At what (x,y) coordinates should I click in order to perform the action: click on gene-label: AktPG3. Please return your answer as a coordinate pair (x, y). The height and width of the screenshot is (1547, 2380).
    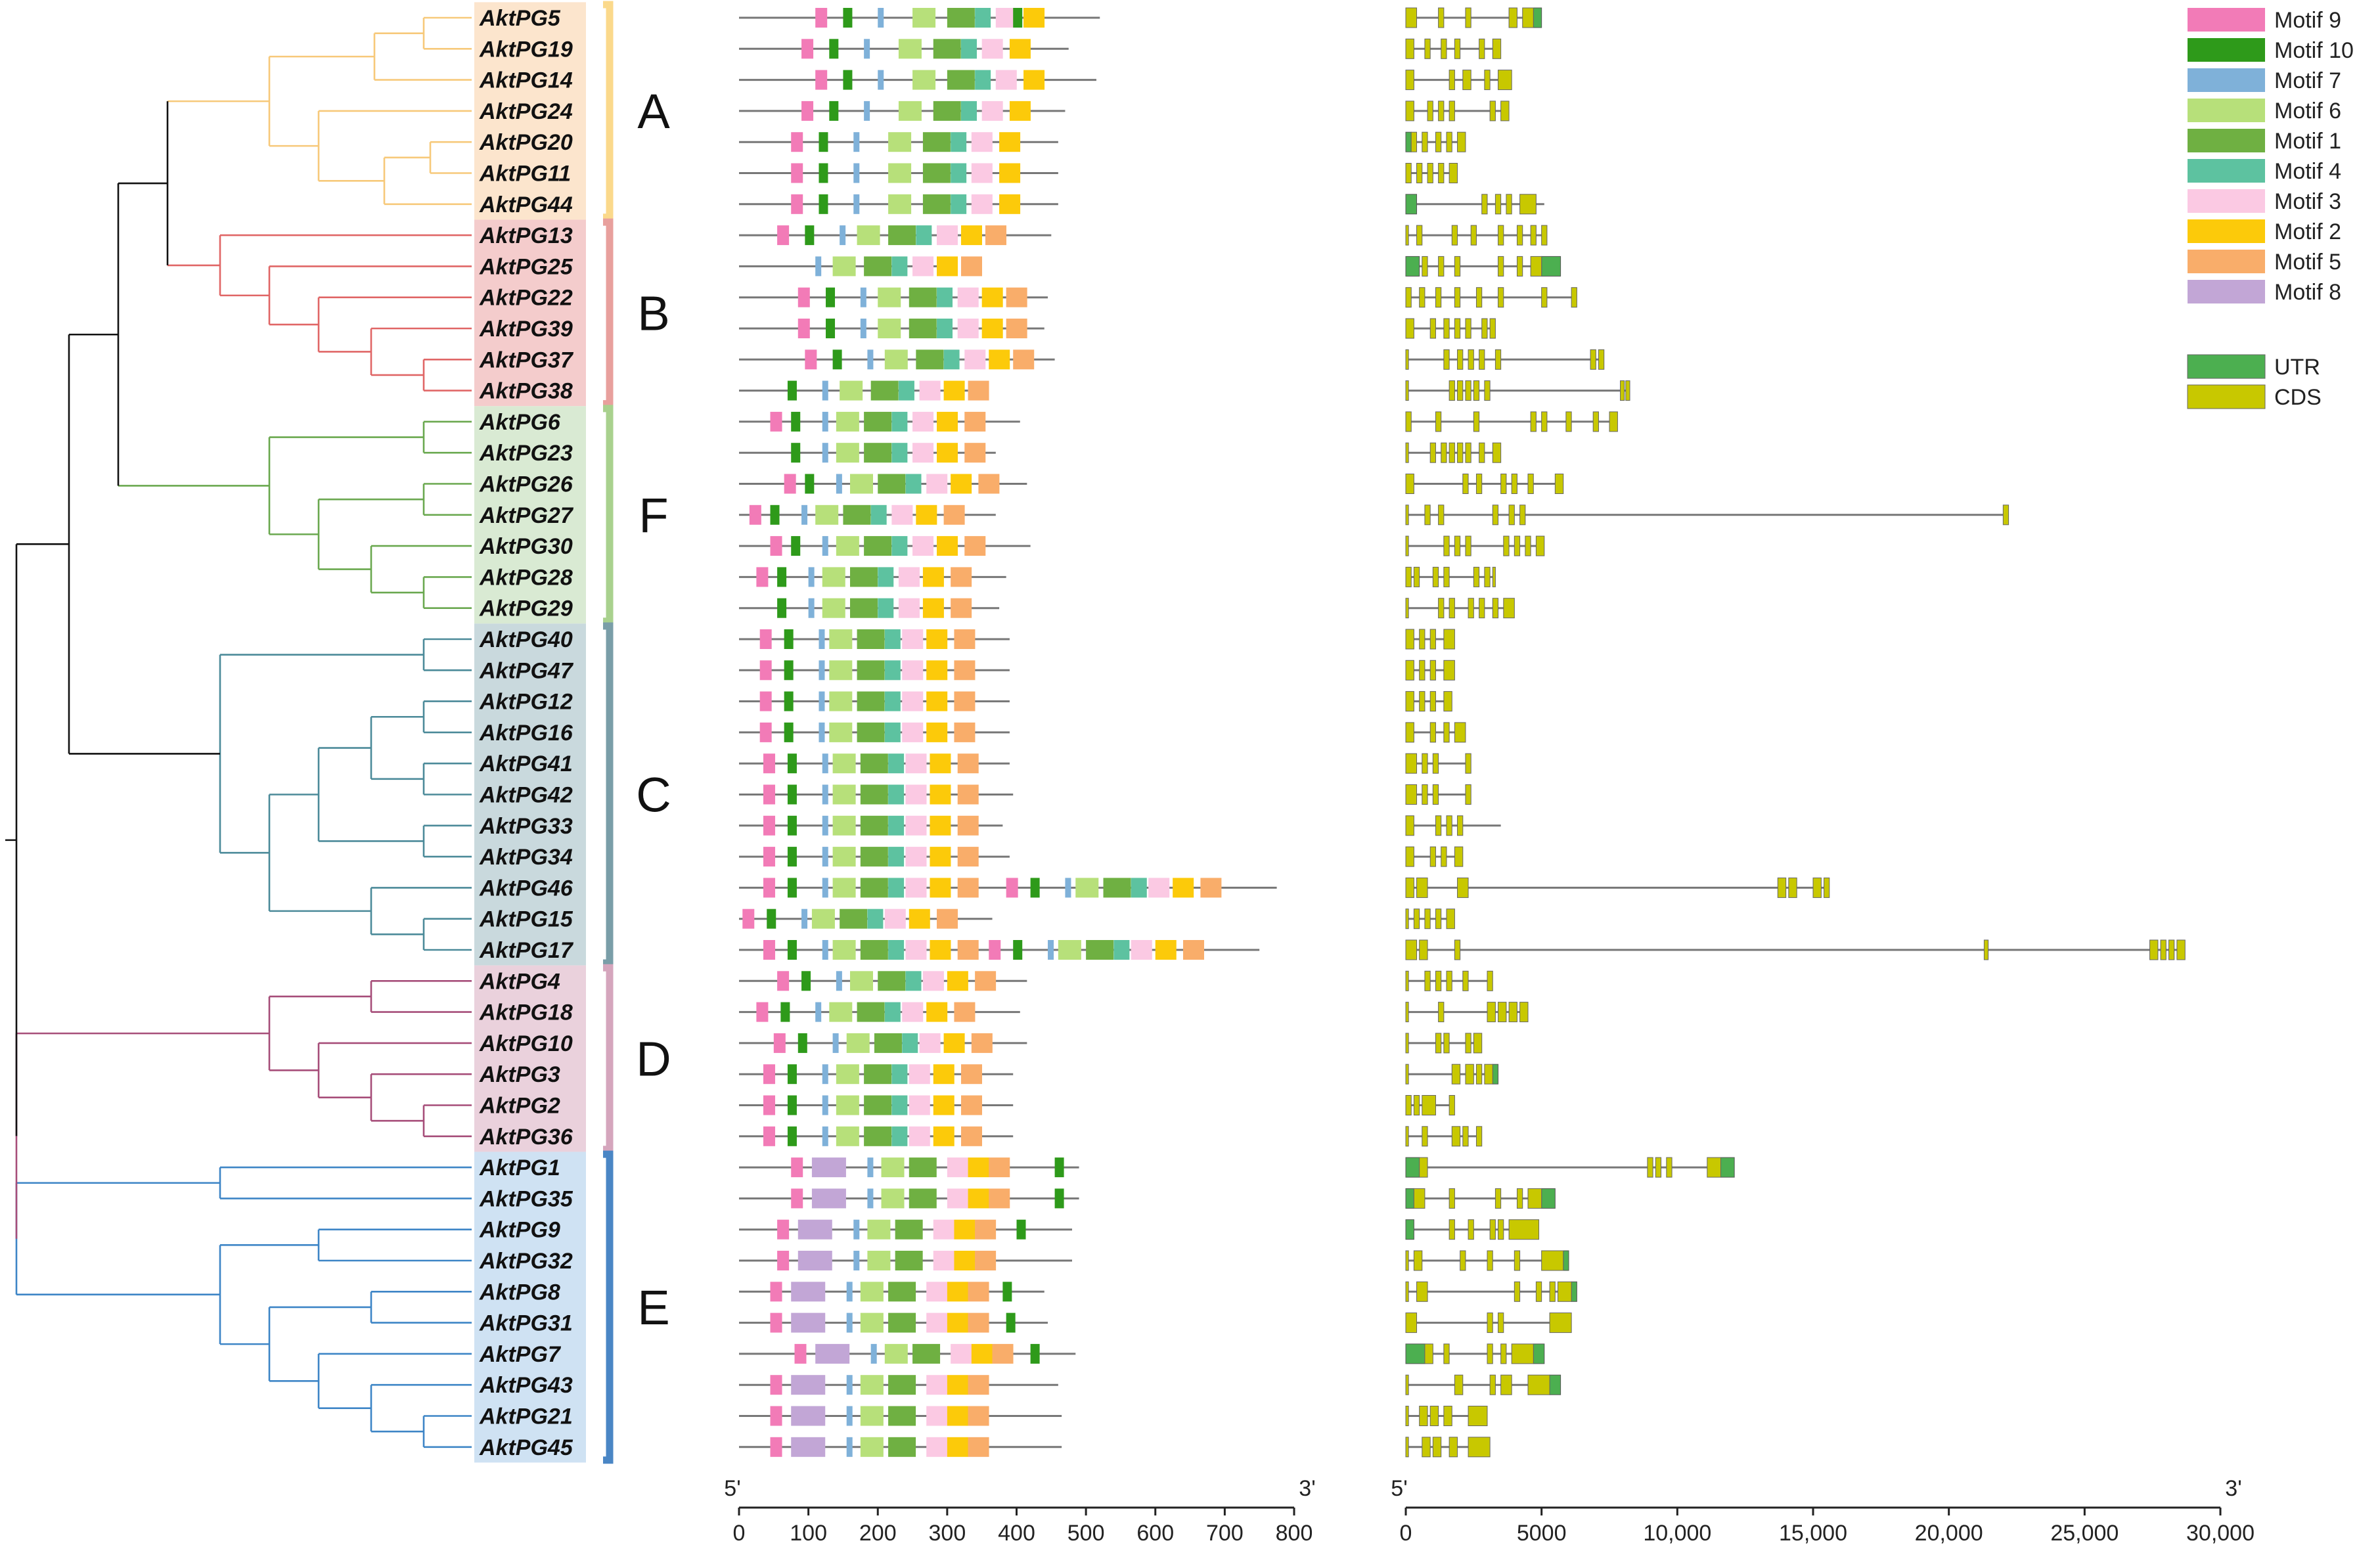
    Looking at the image, I should click on (519, 1074).